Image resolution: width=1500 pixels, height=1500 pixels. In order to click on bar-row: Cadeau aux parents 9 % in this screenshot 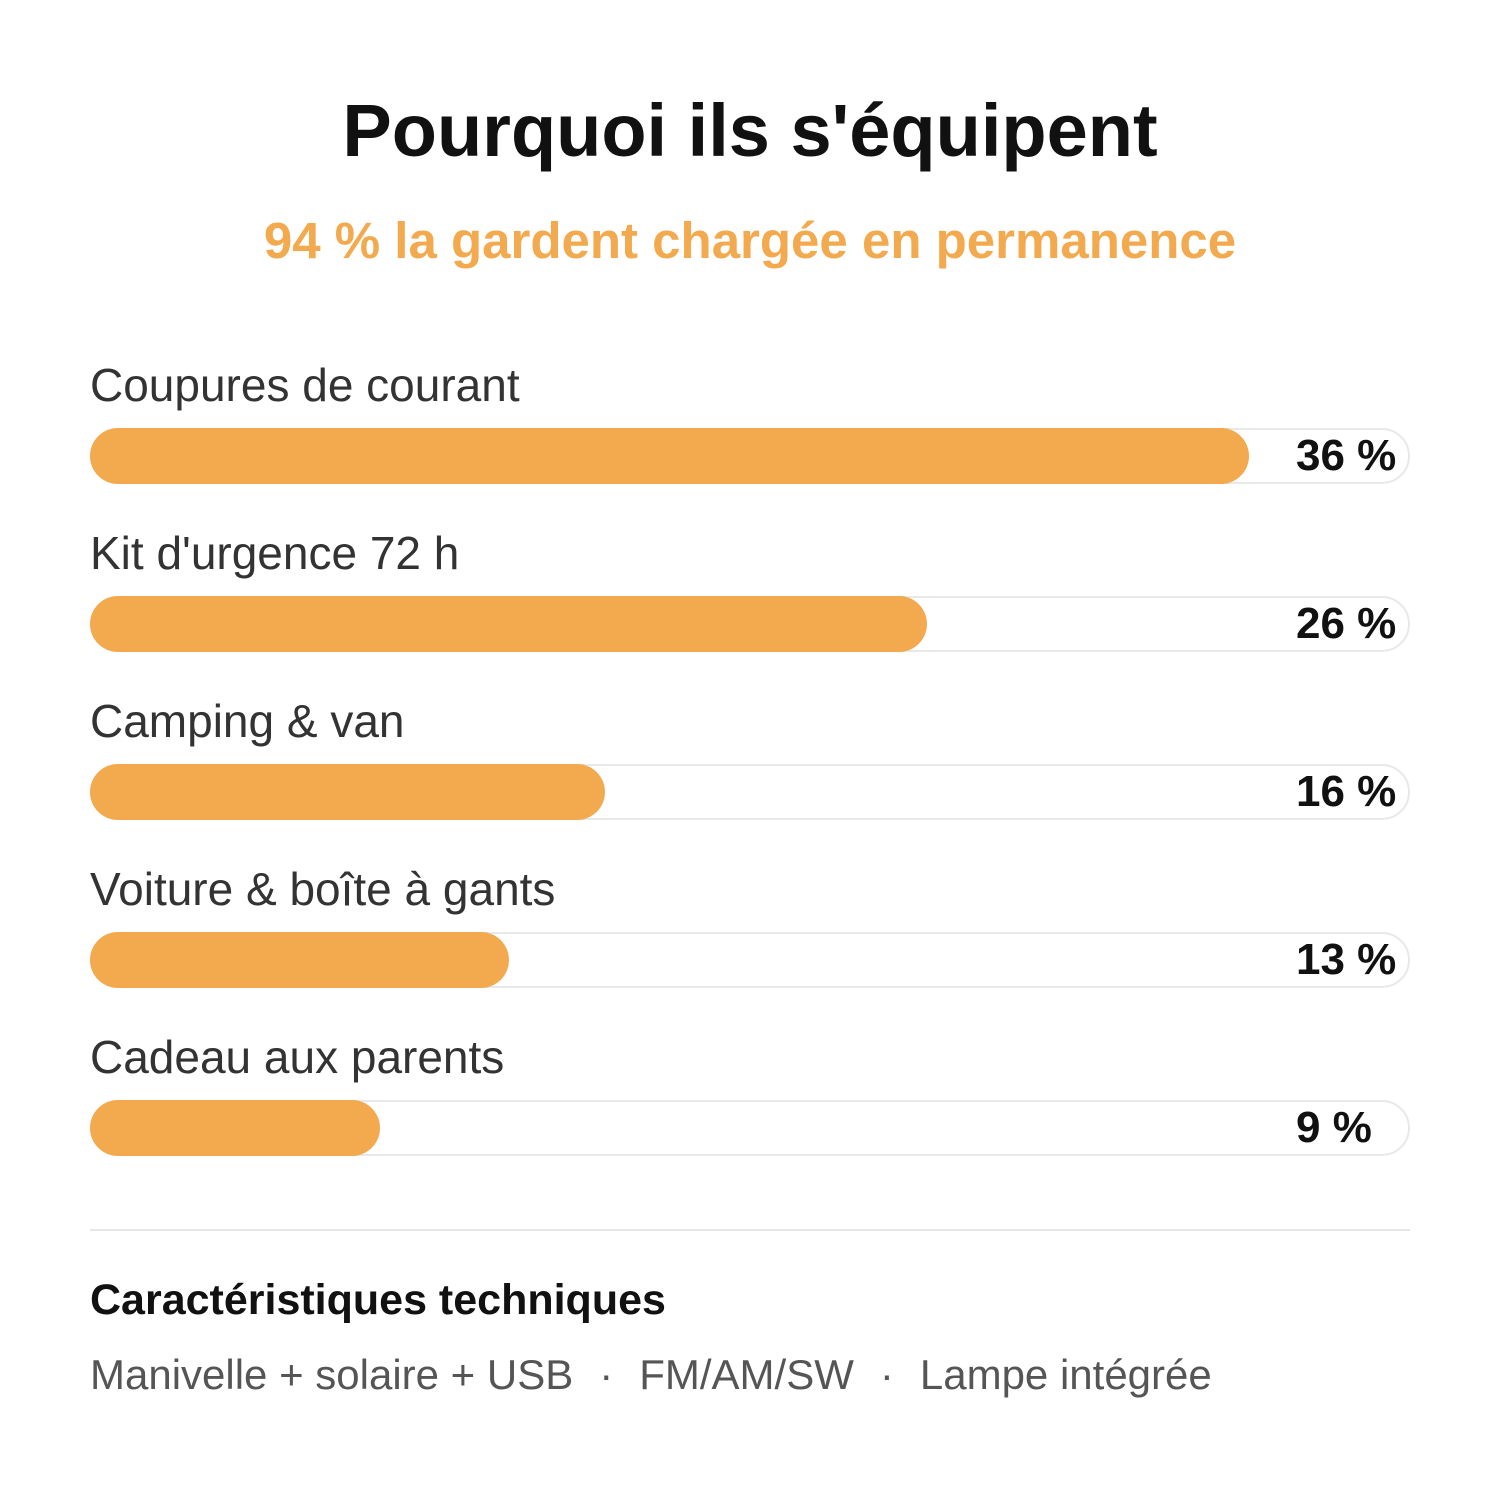, I will do `click(750, 1118)`.